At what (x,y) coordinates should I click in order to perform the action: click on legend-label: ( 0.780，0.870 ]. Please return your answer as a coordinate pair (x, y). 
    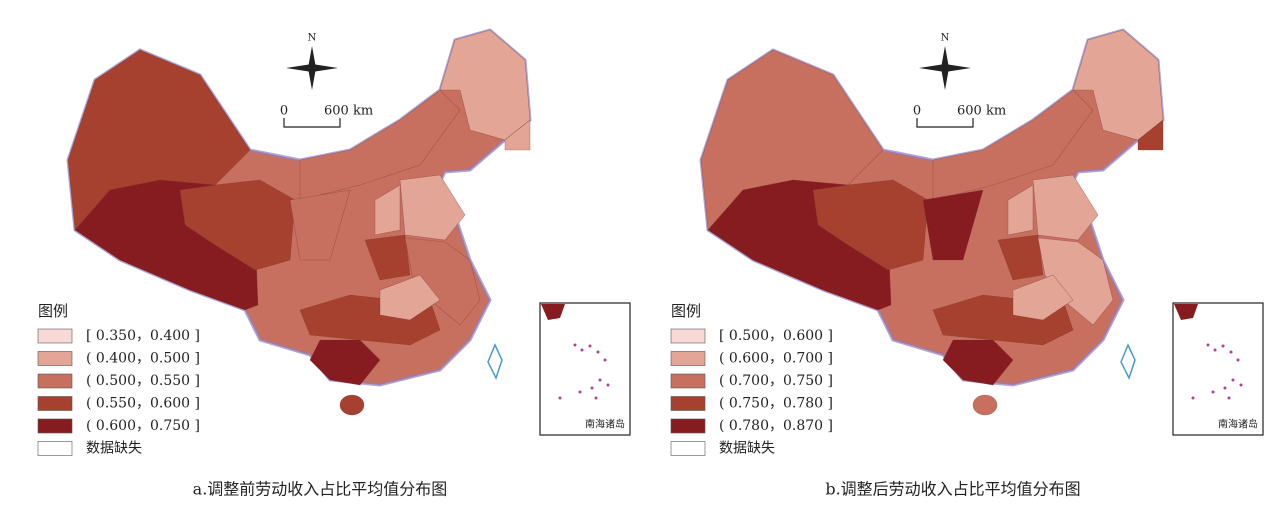
    Looking at the image, I should click on (776, 426).